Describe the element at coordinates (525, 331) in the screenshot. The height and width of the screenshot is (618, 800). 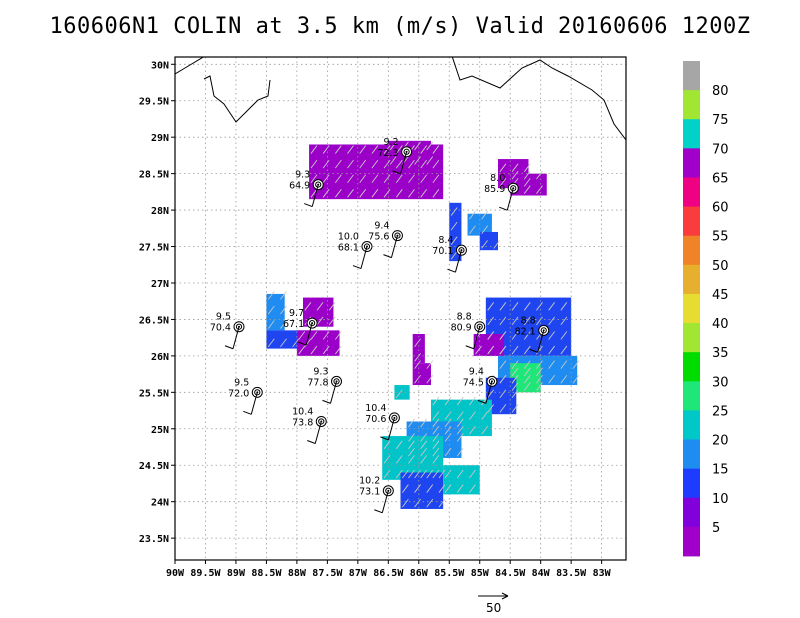
I see `station-pressure-label: 82.1` at that location.